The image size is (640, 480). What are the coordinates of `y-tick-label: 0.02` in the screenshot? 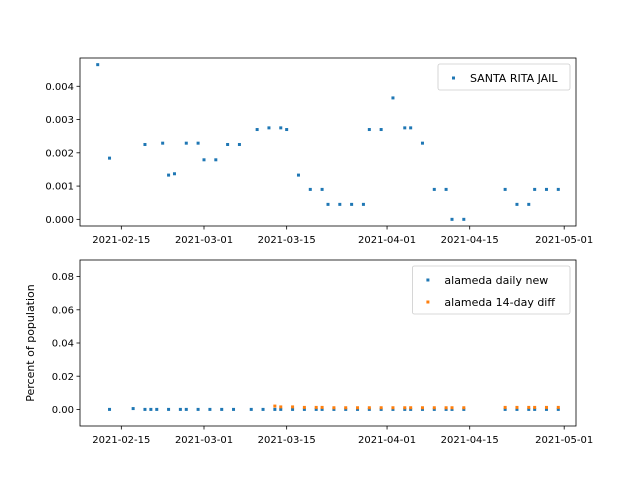 It's located at (63, 377).